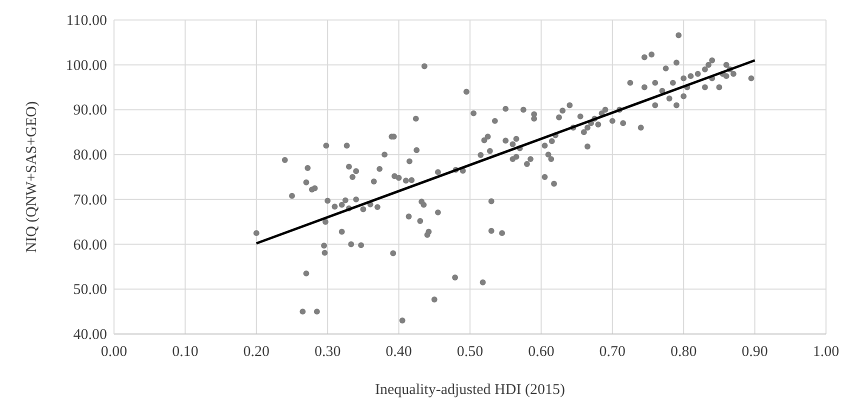 This screenshot has height=409, width=853. What do you see at coordinates (86, 21) in the screenshot?
I see `y-tick-label: 110.00` at bounding box center [86, 21].